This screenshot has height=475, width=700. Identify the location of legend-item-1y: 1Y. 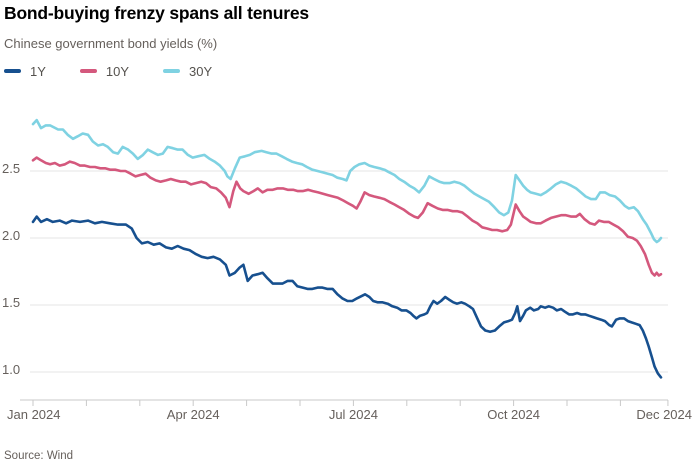
(25, 71).